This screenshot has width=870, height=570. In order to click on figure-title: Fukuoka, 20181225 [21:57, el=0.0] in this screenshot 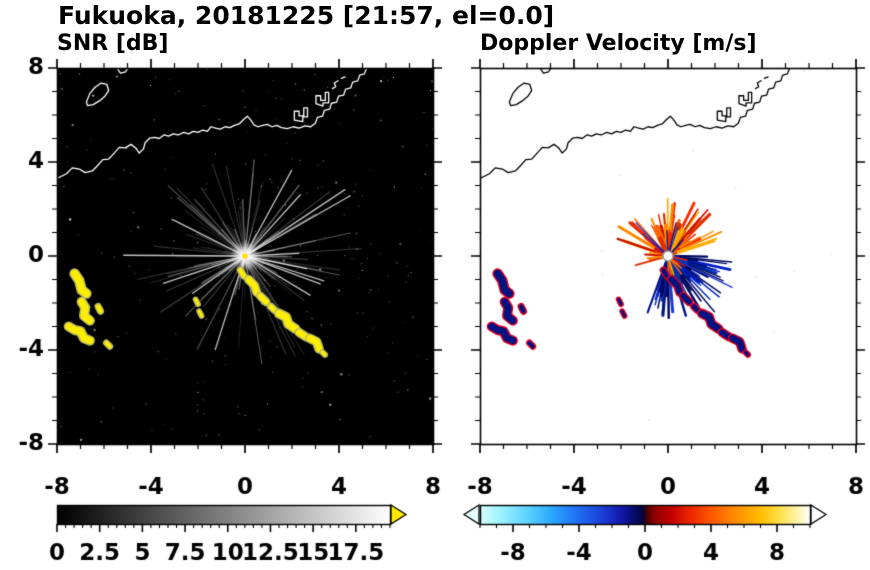, I will do `click(306, 15)`.